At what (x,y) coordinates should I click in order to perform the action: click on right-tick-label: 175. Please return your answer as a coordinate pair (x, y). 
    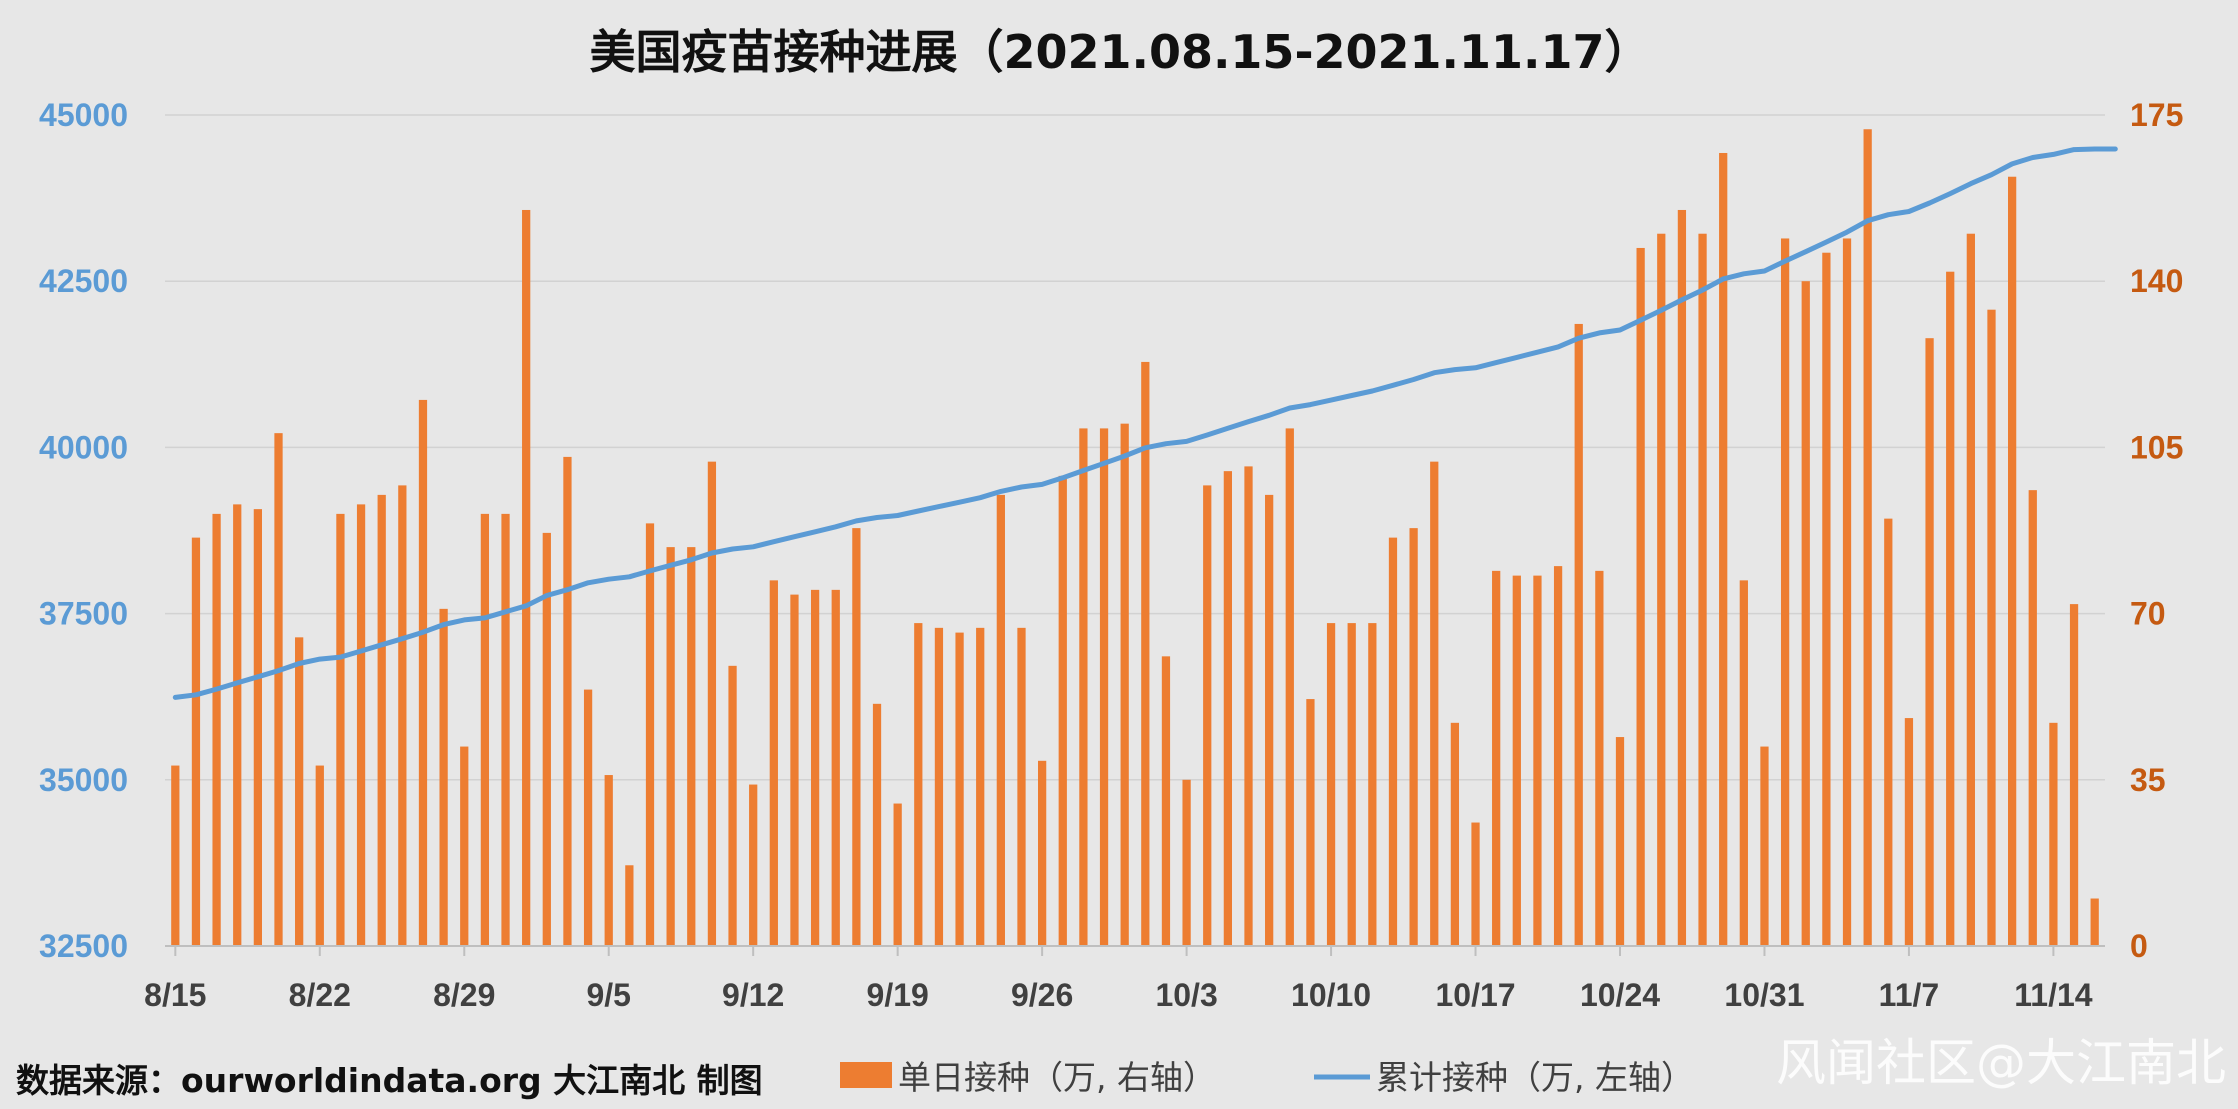
    Looking at the image, I should click on (2156, 115).